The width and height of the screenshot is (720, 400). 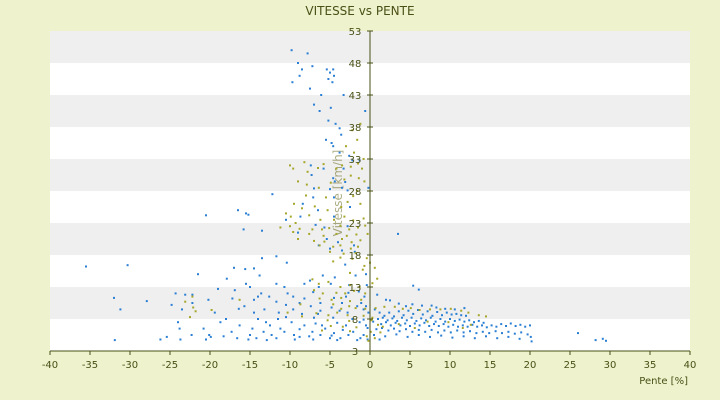 I want to click on x-tick-label: -10, so click(x=290, y=365).